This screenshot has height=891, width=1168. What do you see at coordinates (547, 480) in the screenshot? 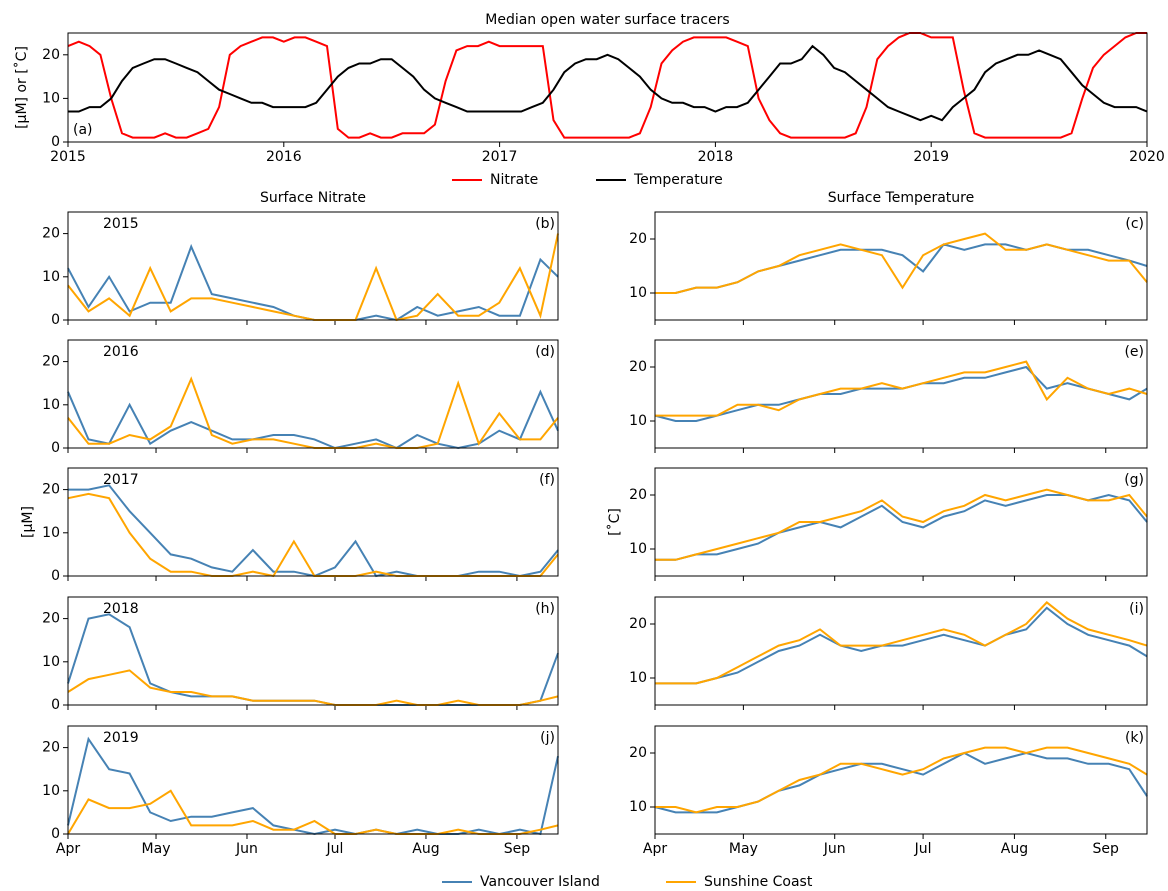
I see `panel-label: (f)` at bounding box center [547, 480].